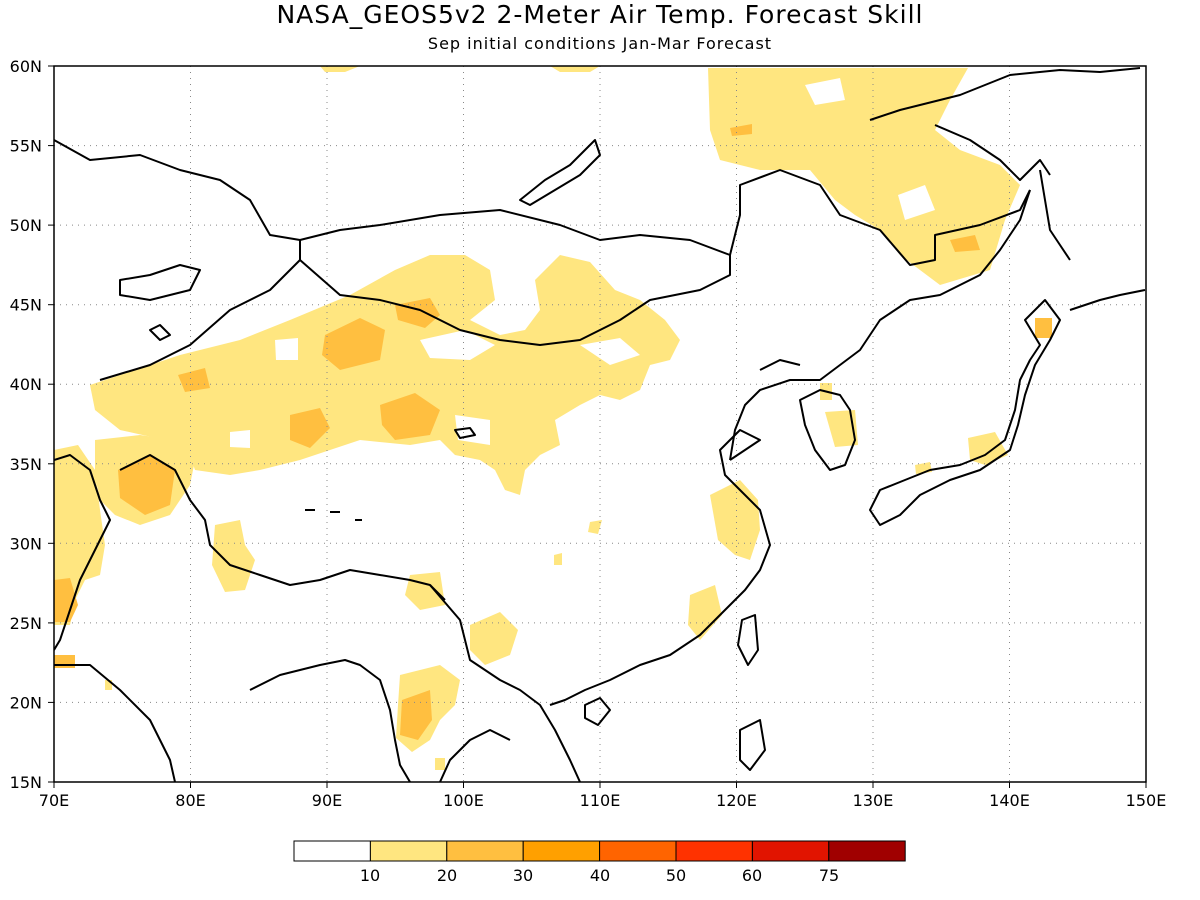 The height and width of the screenshot is (900, 1200). Describe the element at coordinates (600, 785) in the screenshot. I see `lon-ticks` at that location.